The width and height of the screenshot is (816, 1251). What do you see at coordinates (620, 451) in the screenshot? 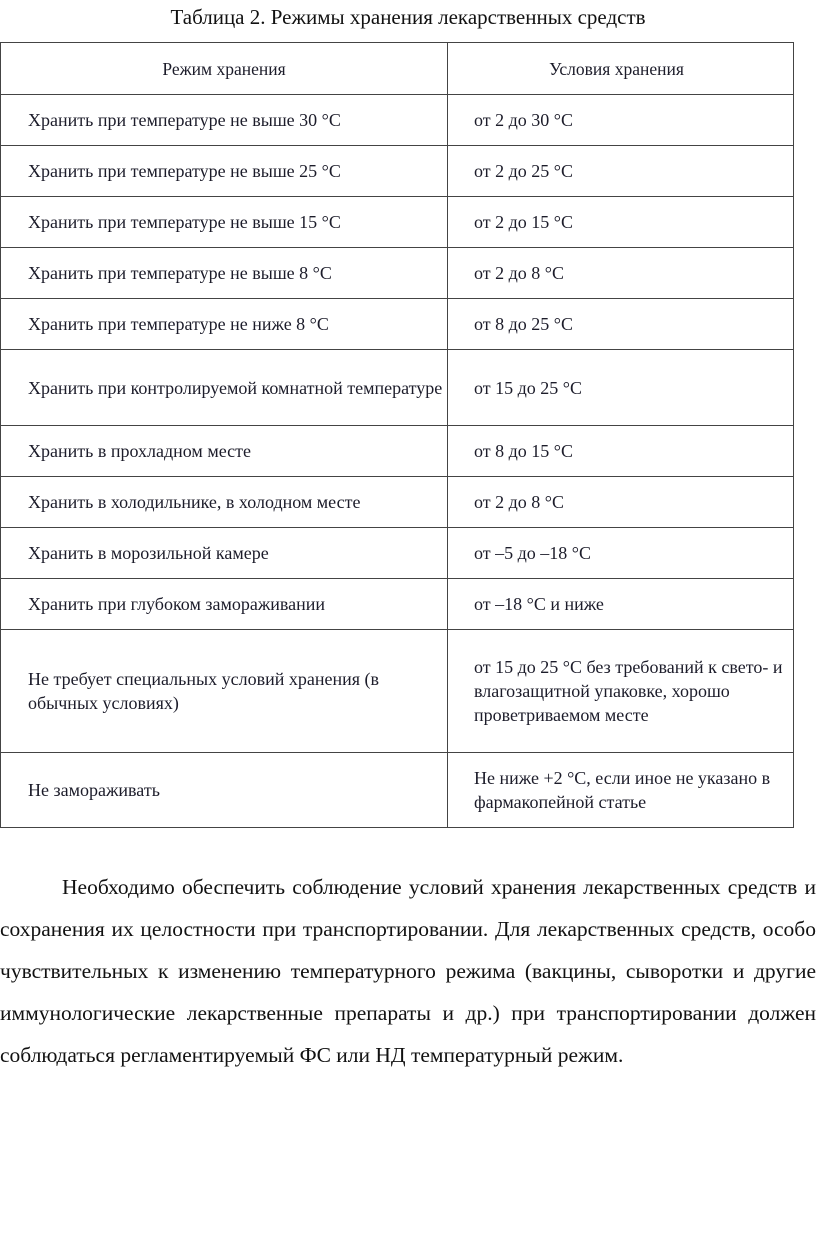
I see `storage-conditions-cell: от 8 до 15 °С` at bounding box center [620, 451].